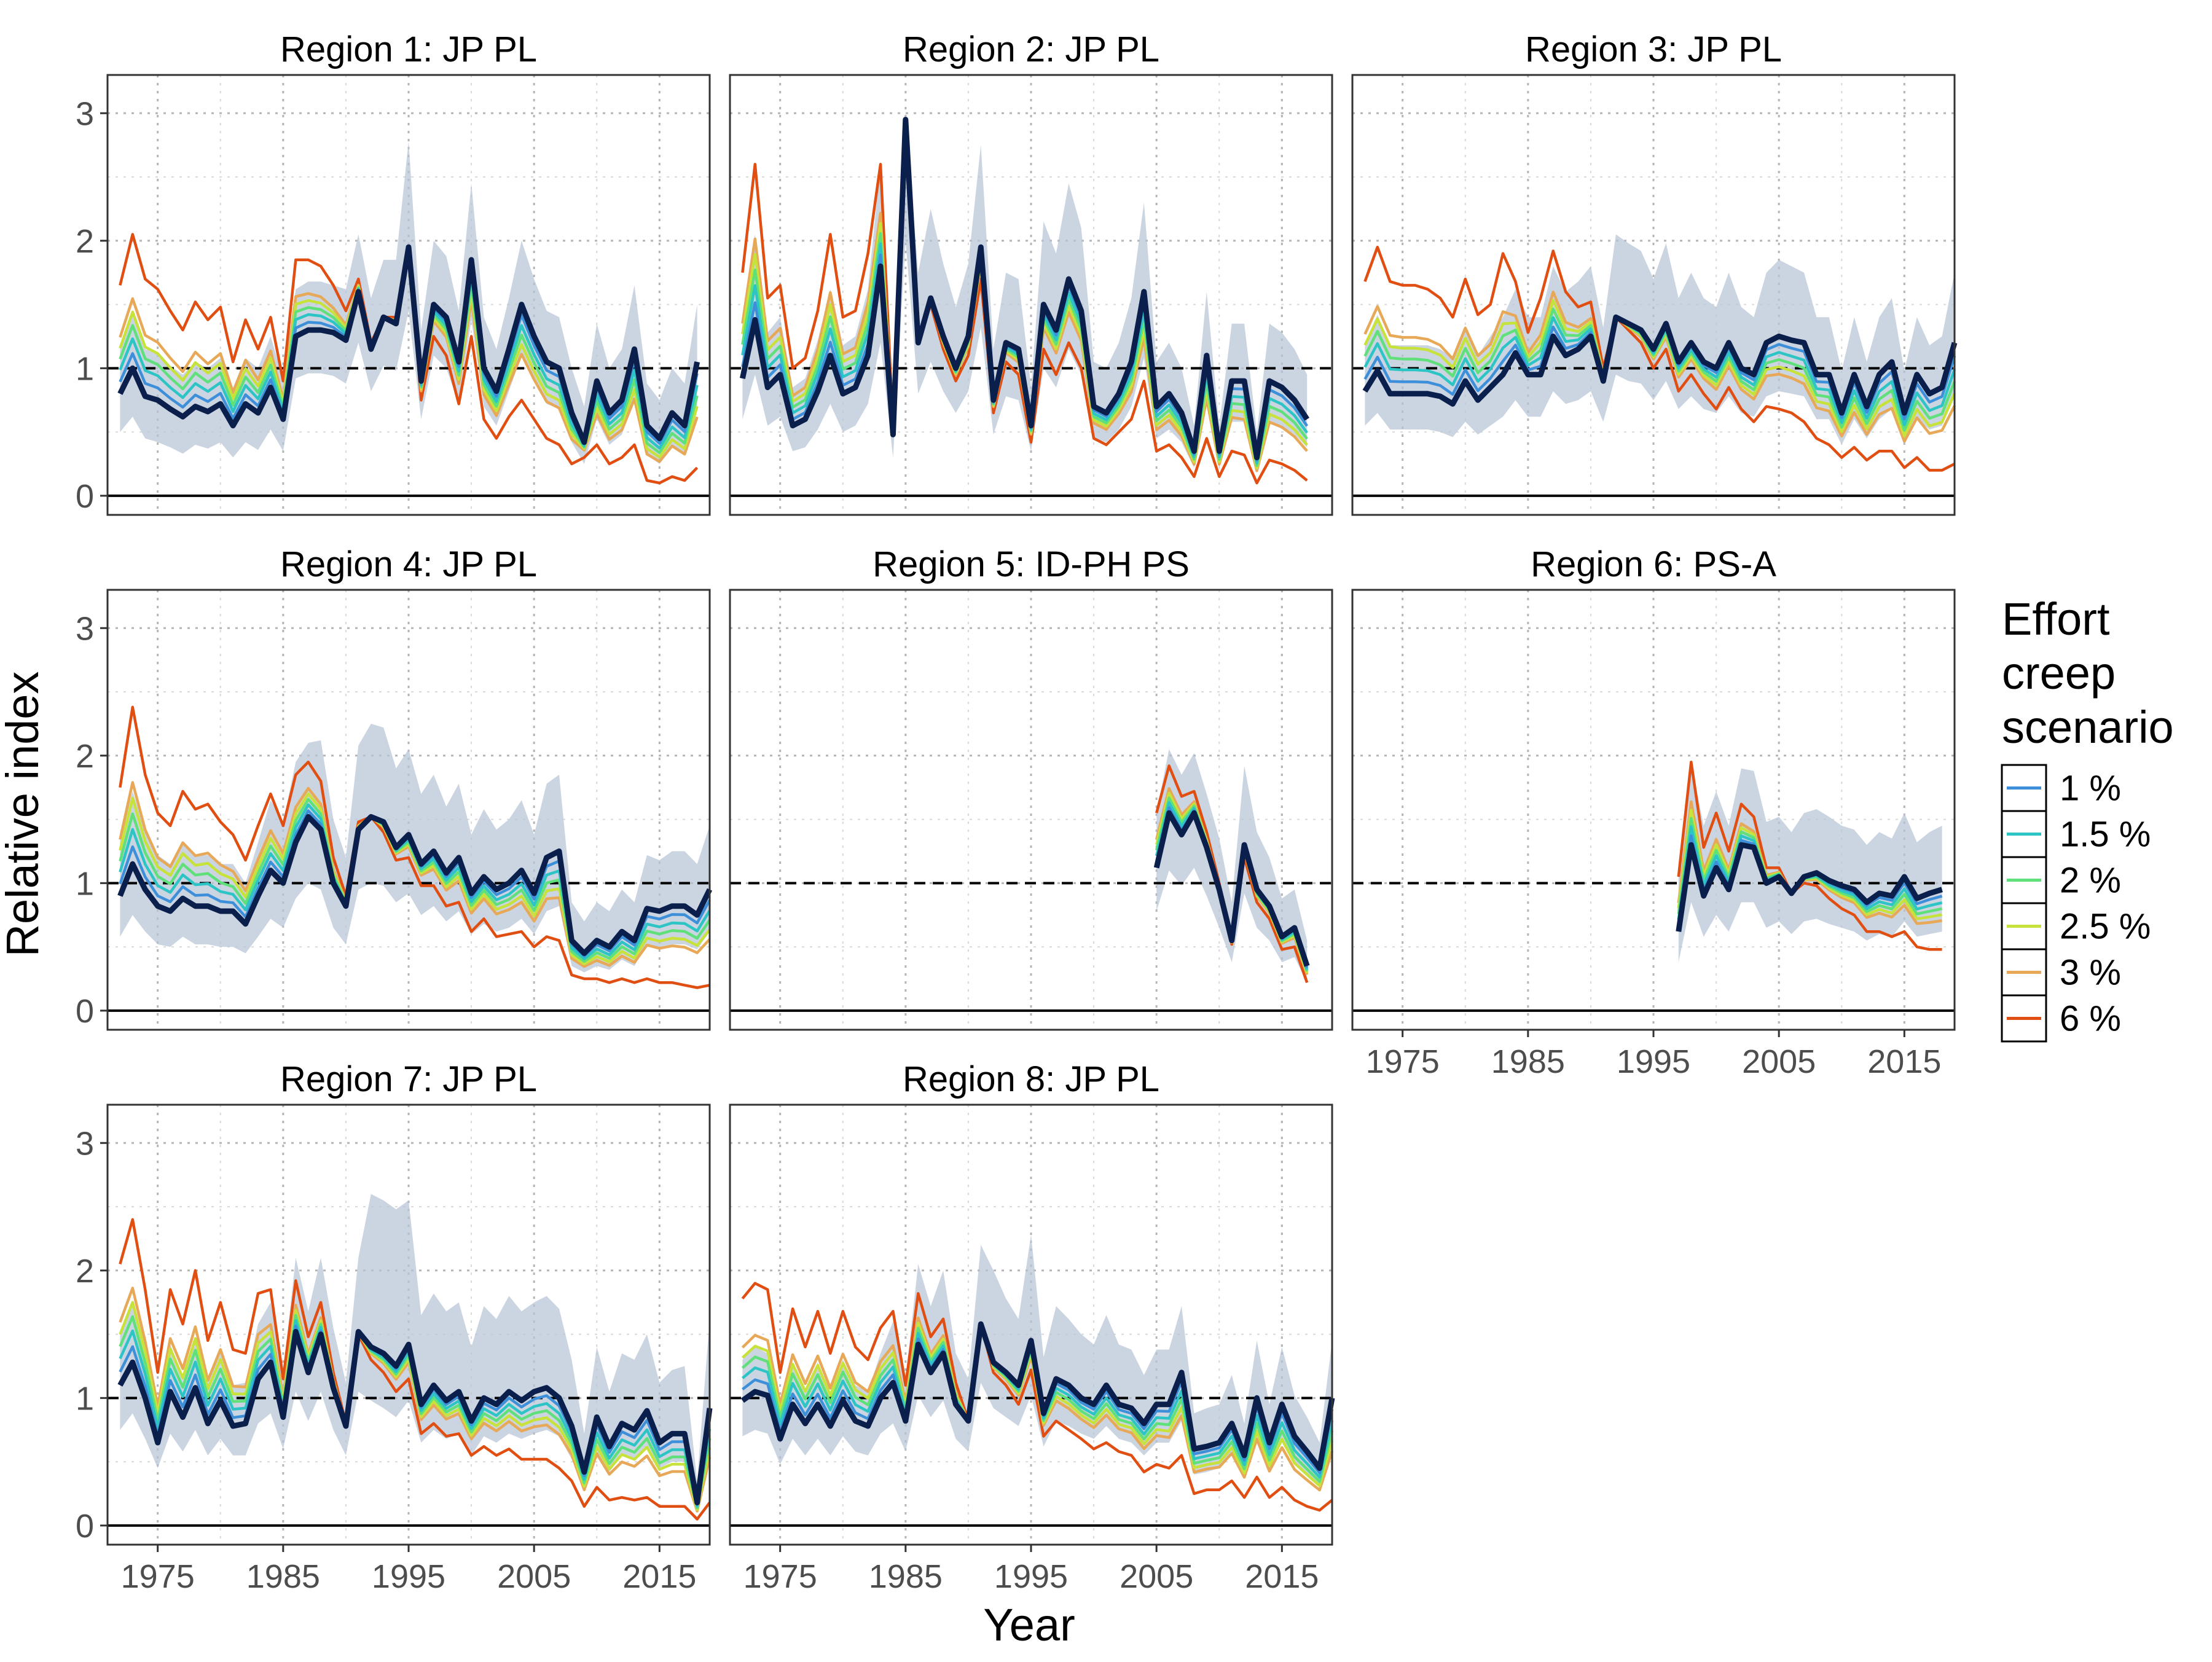  What do you see at coordinates (2090, 881) in the screenshot?
I see `legend-label: 2 %` at bounding box center [2090, 881].